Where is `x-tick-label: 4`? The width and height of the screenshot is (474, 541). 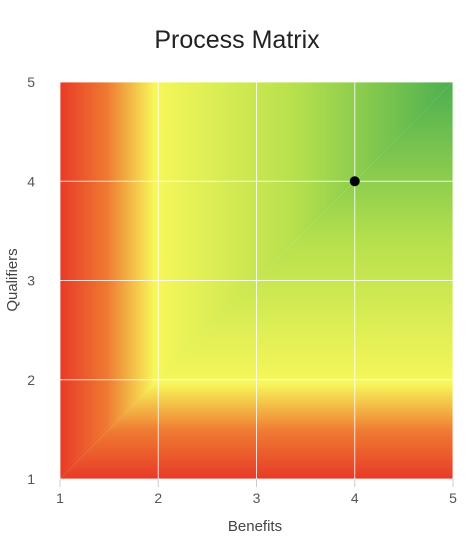
x-tick-label: 4 is located at coordinates (355, 498).